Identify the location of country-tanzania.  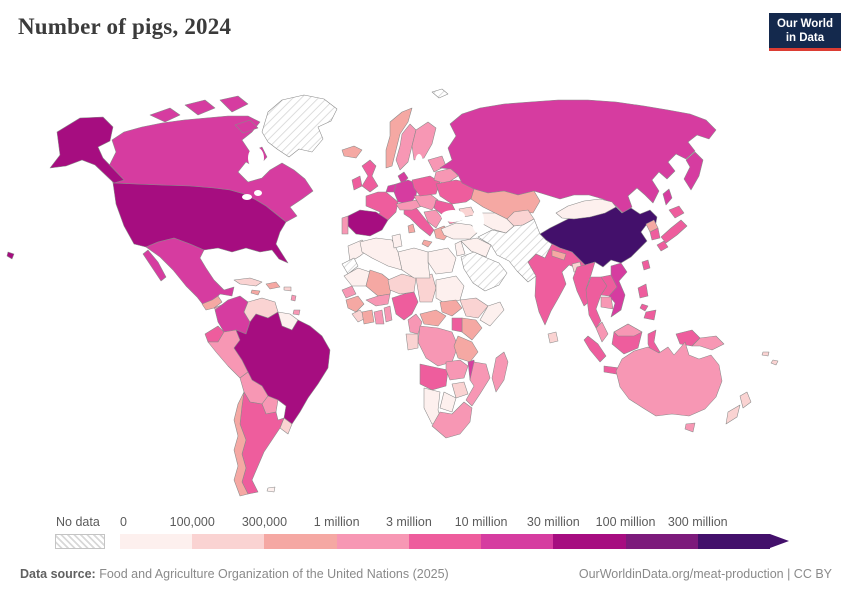
(466, 349).